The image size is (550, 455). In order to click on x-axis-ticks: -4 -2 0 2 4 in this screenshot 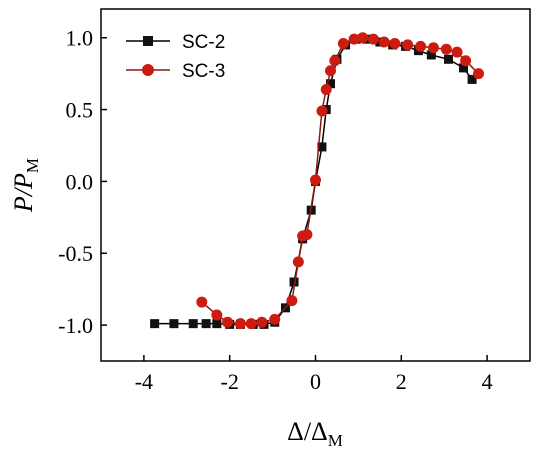, I will do `click(314, 374)`.